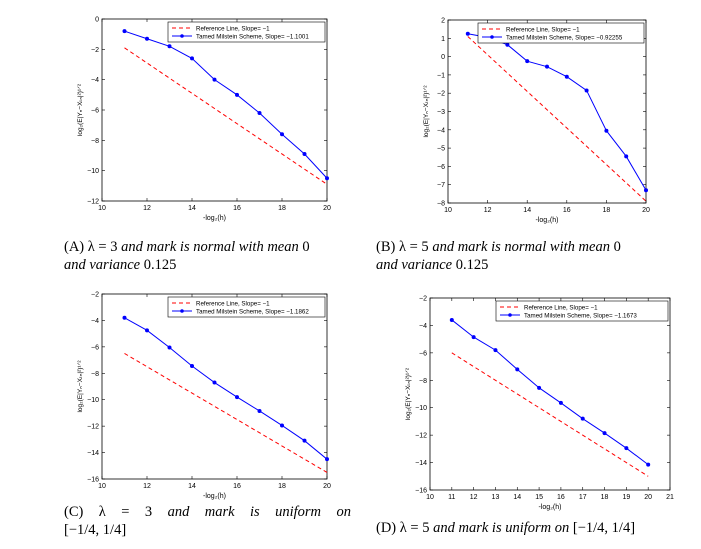  What do you see at coordinates (95, 374) in the screenshot?
I see `y-tick-label: −8` at bounding box center [95, 374].